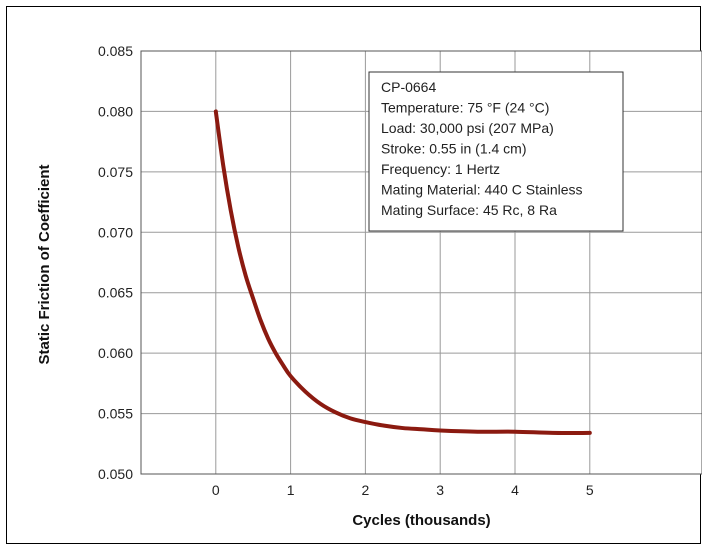 The width and height of the screenshot is (709, 552). I want to click on y-tick-label: 0.070, so click(115, 232).